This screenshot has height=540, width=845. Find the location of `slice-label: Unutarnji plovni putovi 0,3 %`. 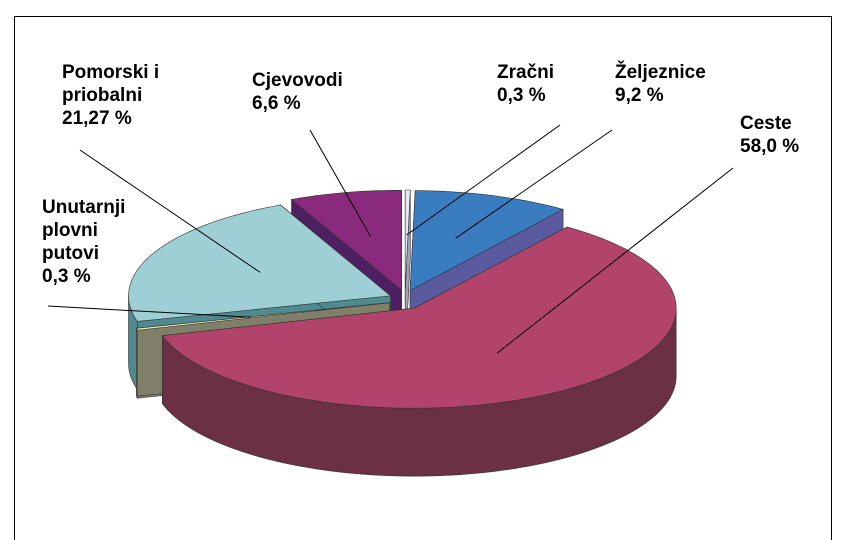

slice-label: Unutarnji plovni putovi 0,3 % is located at coordinates (92, 242).